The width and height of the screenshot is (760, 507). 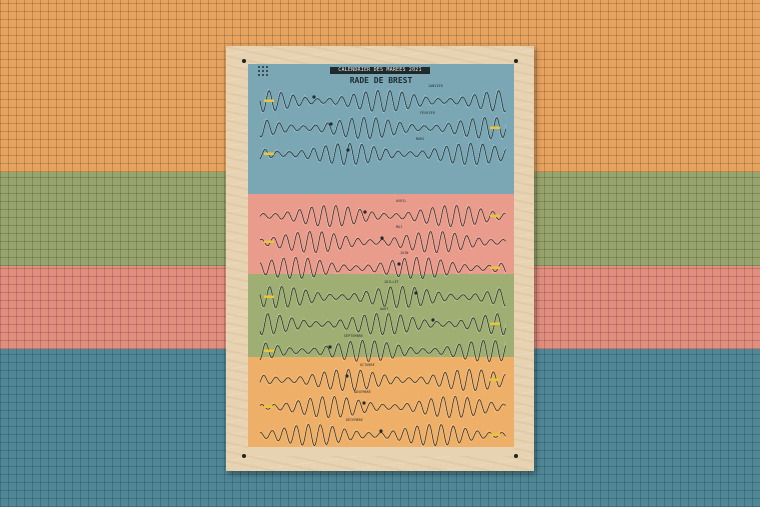 I want to click on section-winter, so click(x=381, y=129).